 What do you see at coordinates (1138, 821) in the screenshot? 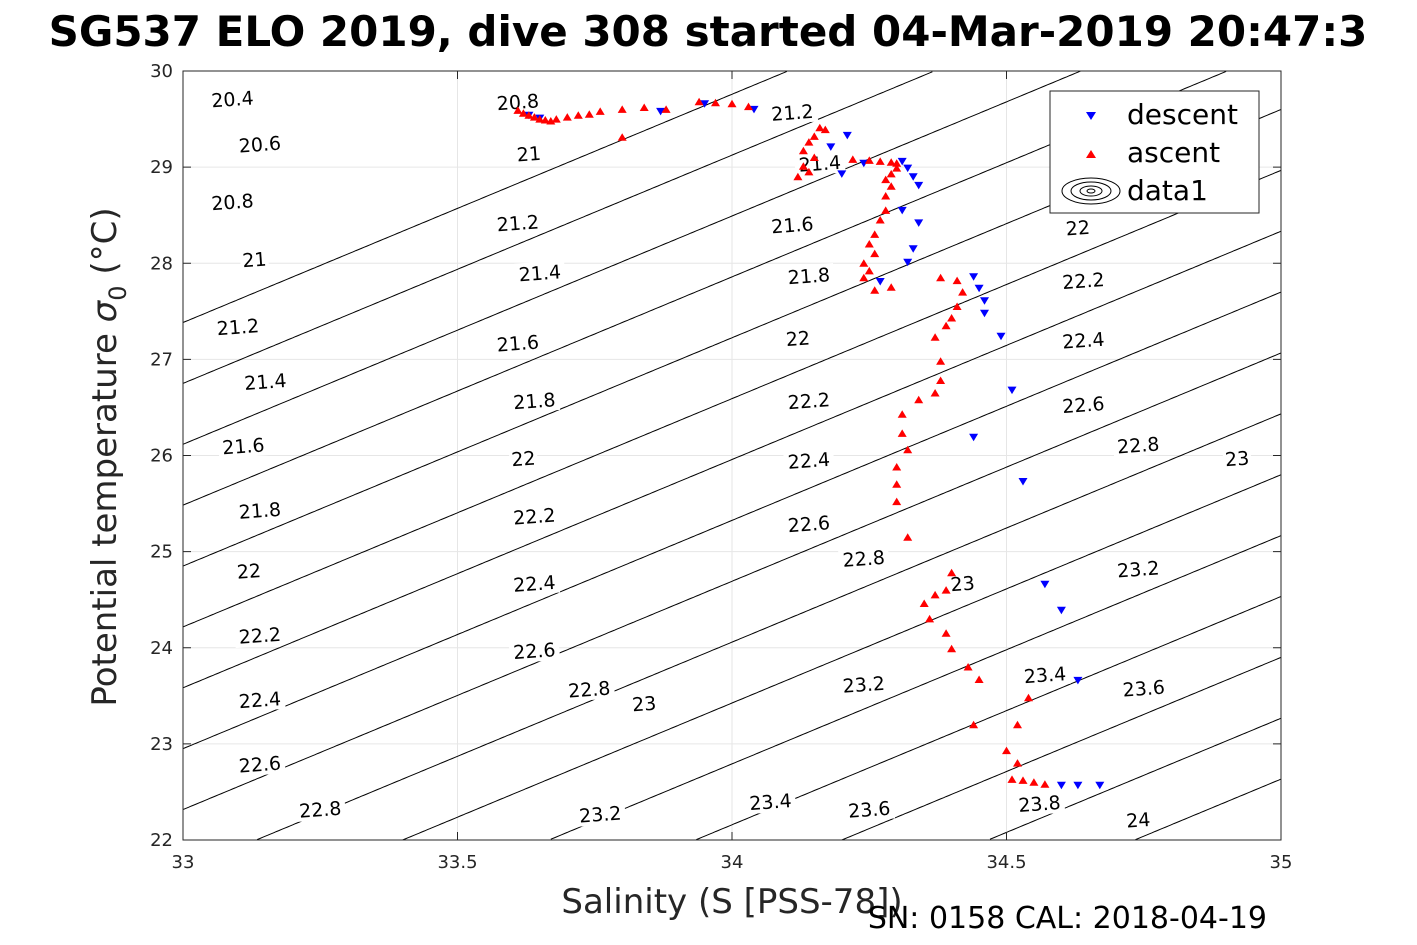
I see `contour-label: 24` at bounding box center [1138, 821].